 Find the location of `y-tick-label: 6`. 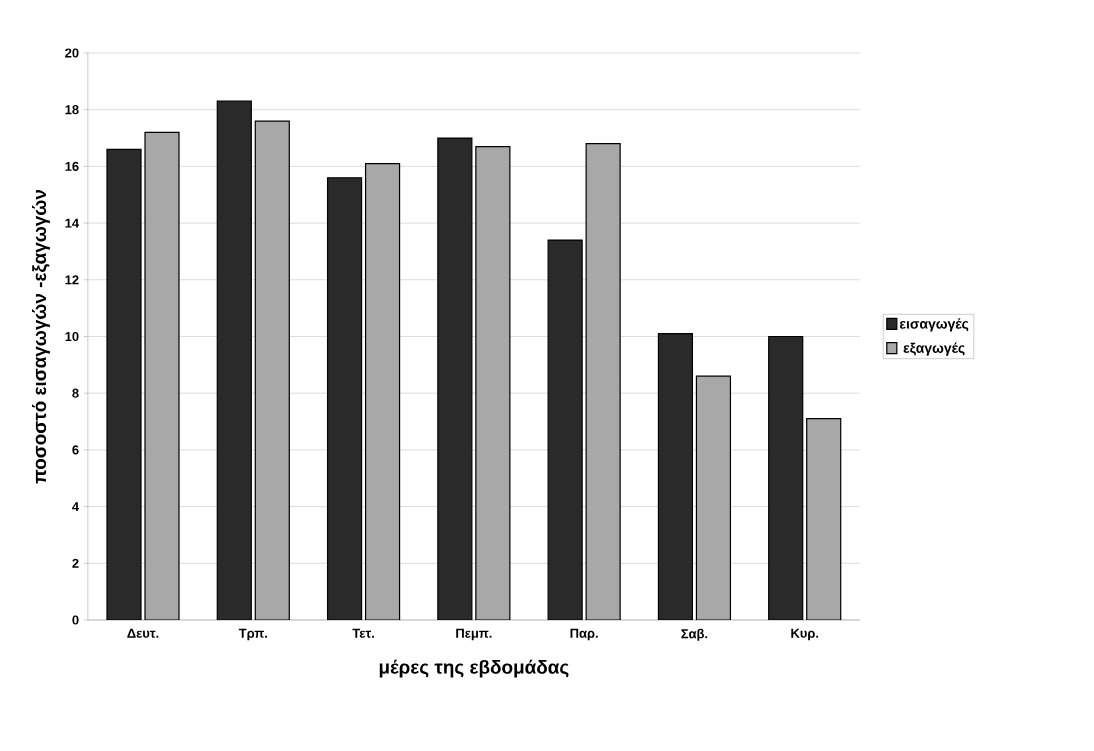

y-tick-label: 6 is located at coordinates (75, 450).